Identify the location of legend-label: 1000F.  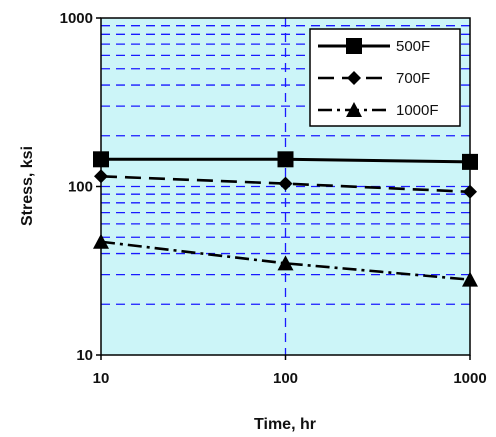
(417, 110).